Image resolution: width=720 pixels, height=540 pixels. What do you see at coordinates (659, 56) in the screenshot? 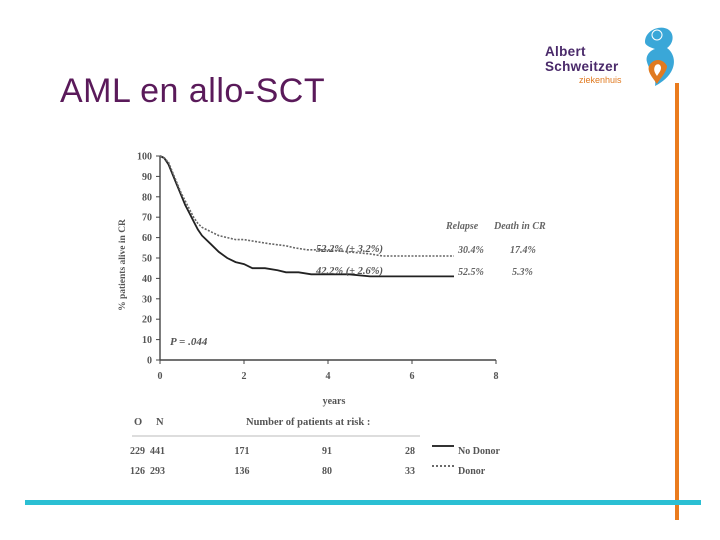
I see `logo-mark-icon` at bounding box center [659, 56].